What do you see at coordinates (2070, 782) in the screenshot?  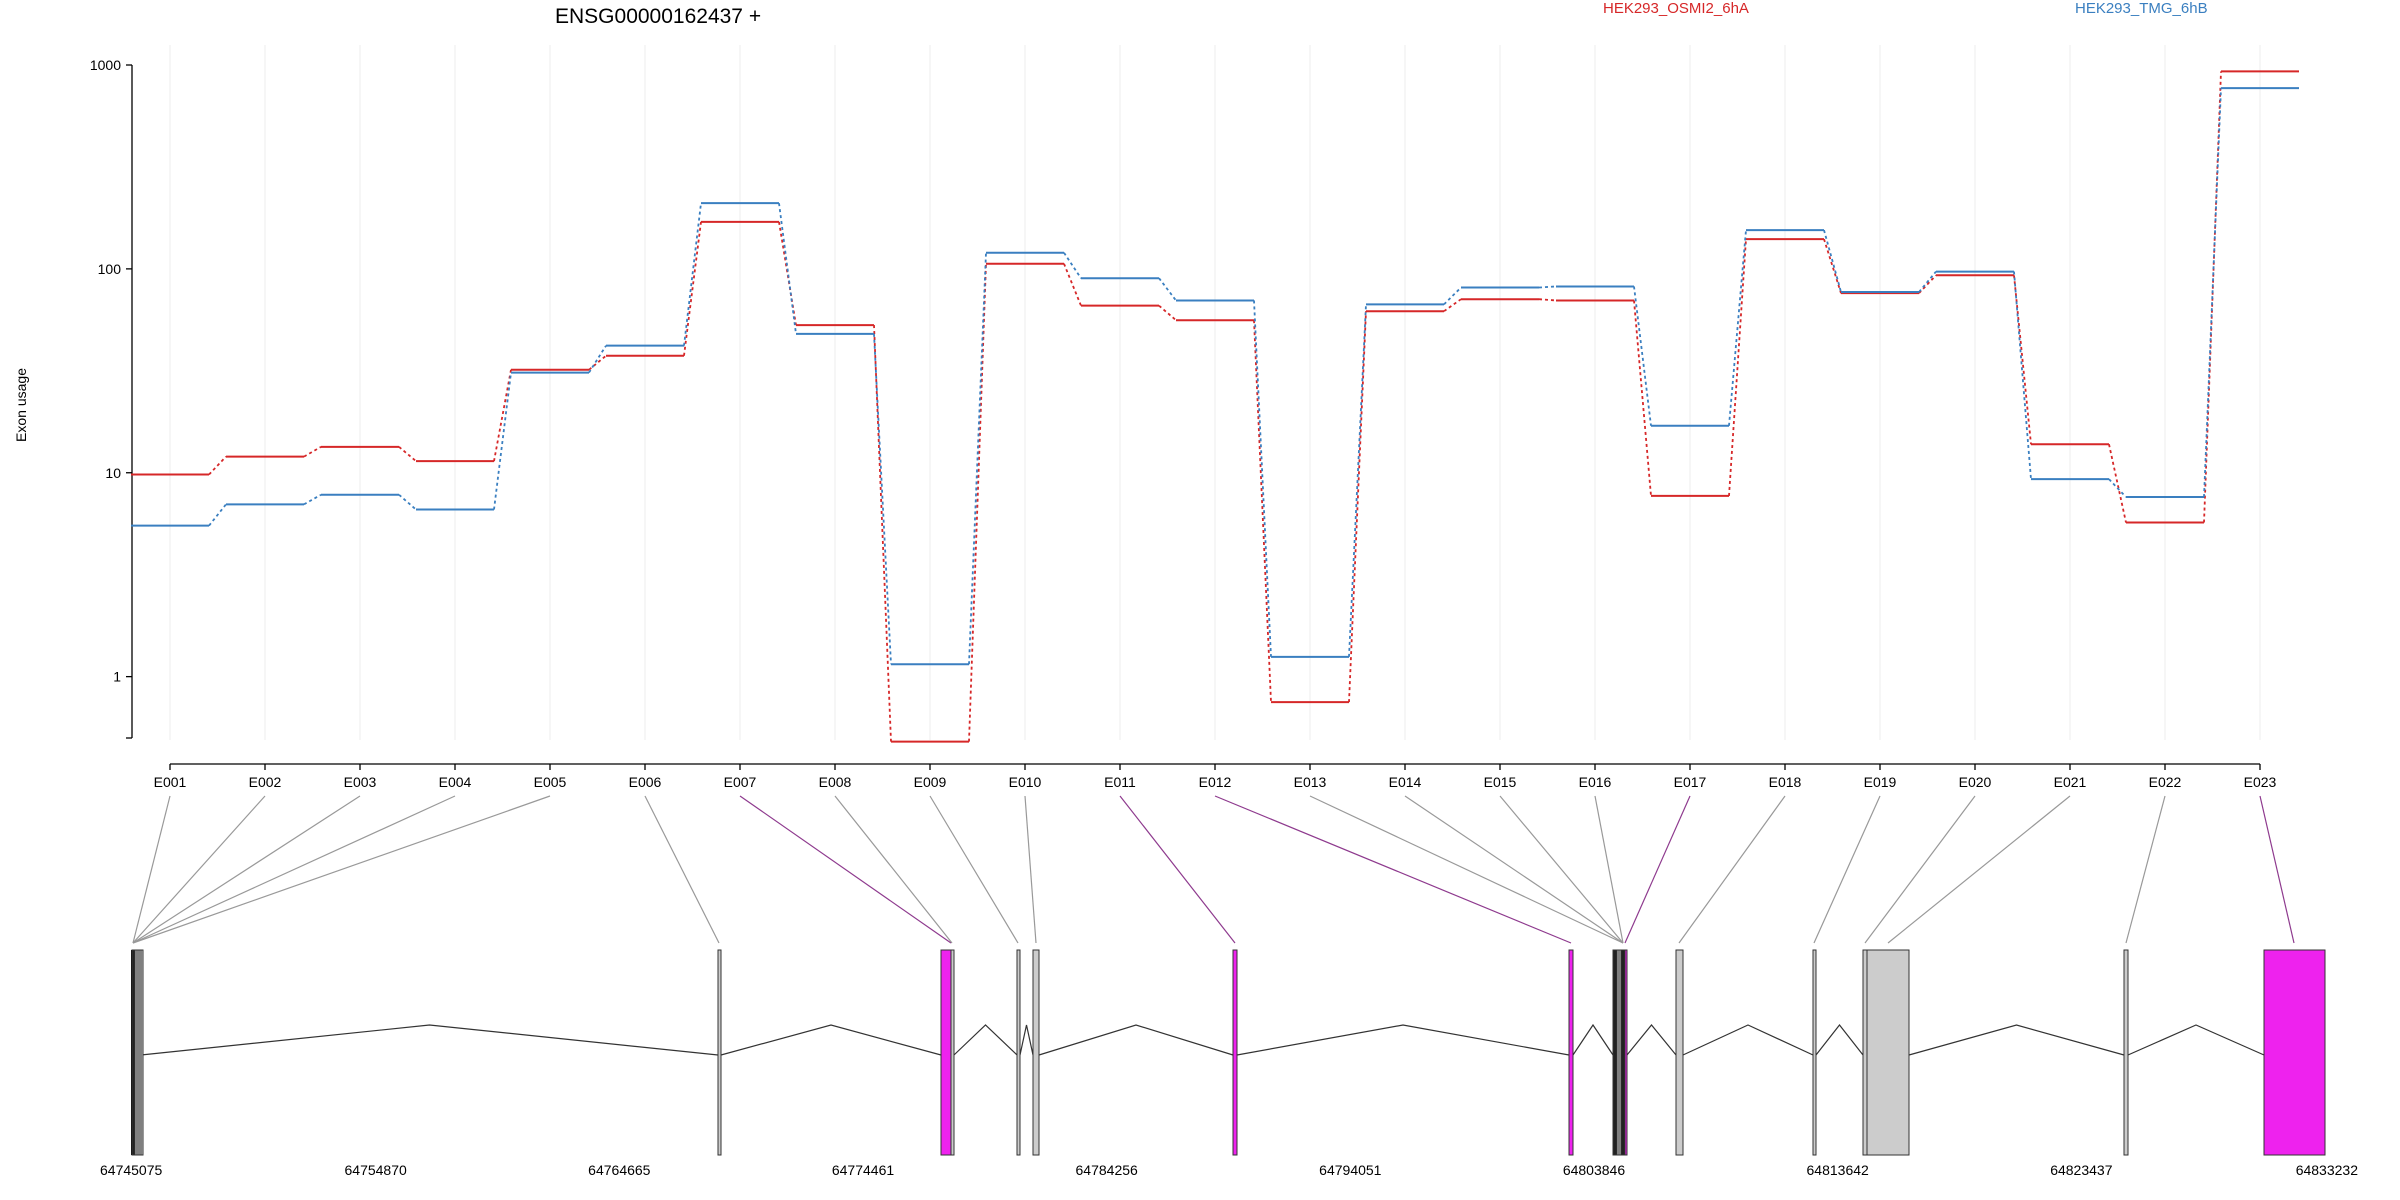 I see `x-tick-label-e021: E021` at bounding box center [2070, 782].